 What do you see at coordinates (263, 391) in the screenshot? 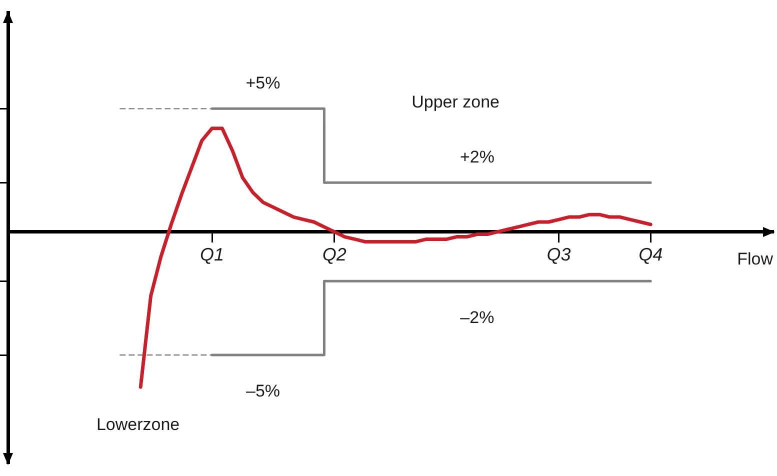
I see `data-label: –5%` at bounding box center [263, 391].